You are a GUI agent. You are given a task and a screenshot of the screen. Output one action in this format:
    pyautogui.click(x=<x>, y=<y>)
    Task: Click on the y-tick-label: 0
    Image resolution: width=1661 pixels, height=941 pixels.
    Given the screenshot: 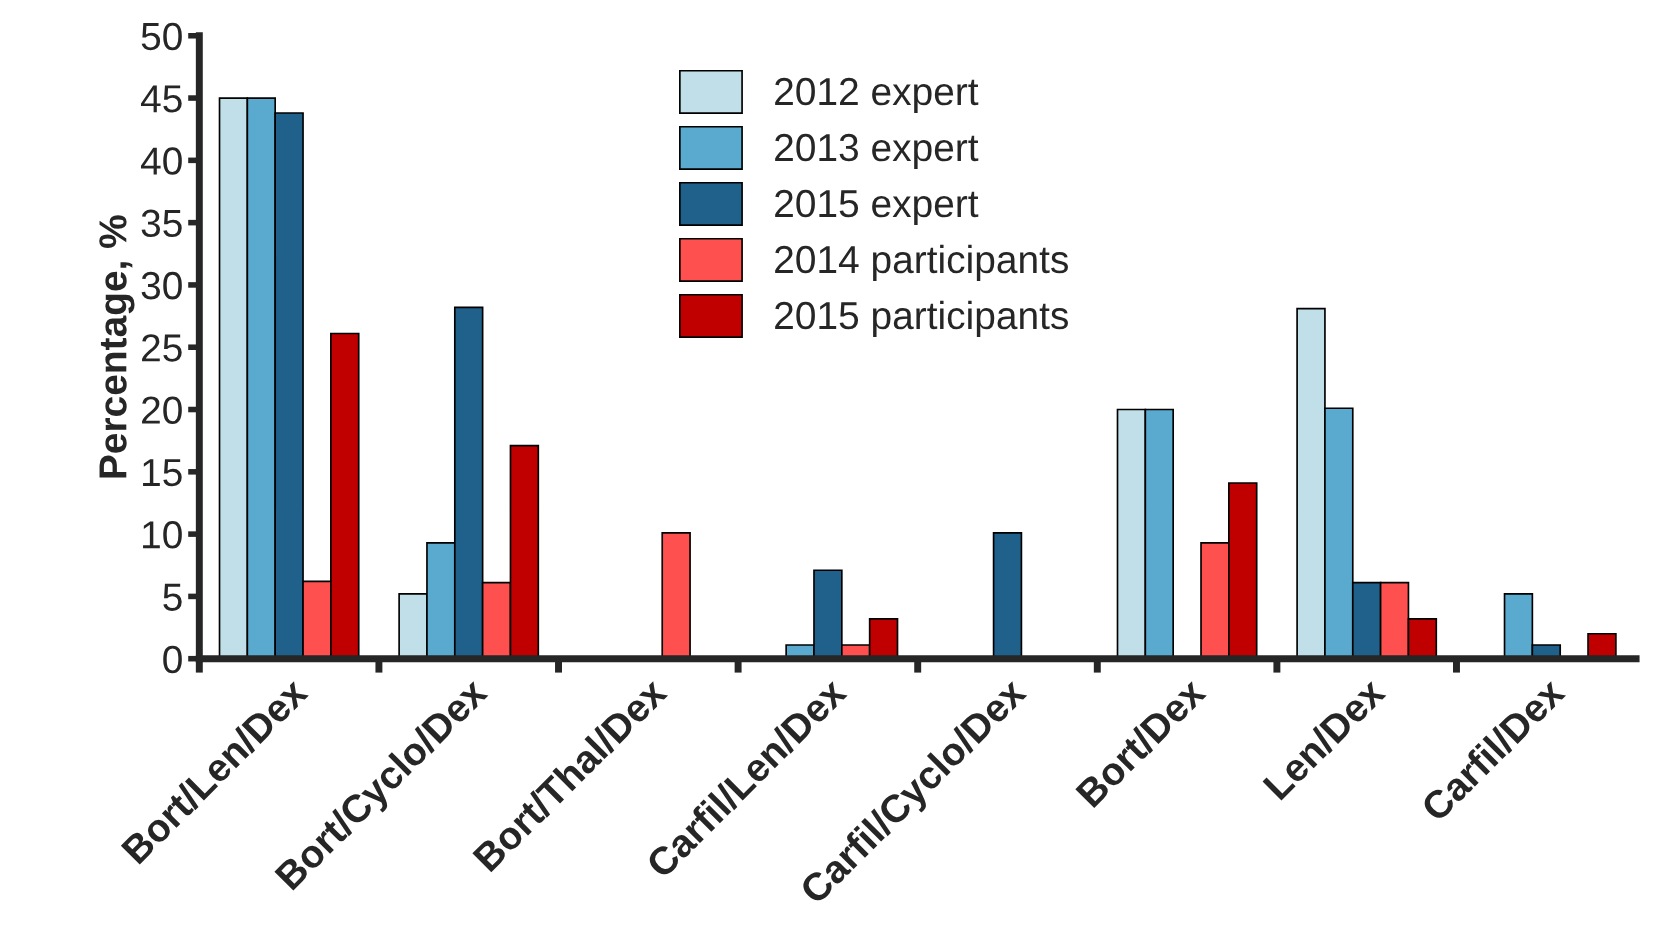 What is the action you would take?
    pyautogui.click(x=172, y=659)
    